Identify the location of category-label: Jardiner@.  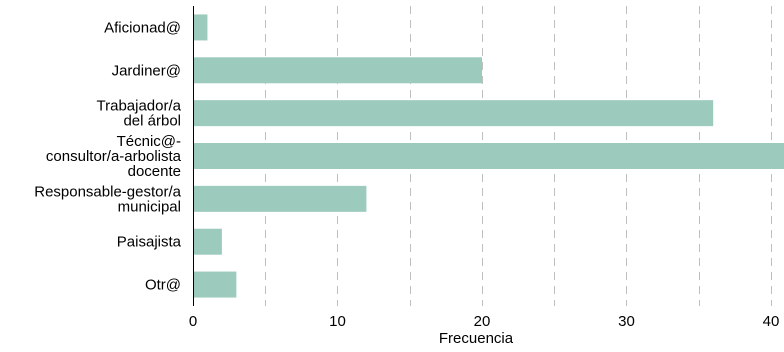
(146, 70).